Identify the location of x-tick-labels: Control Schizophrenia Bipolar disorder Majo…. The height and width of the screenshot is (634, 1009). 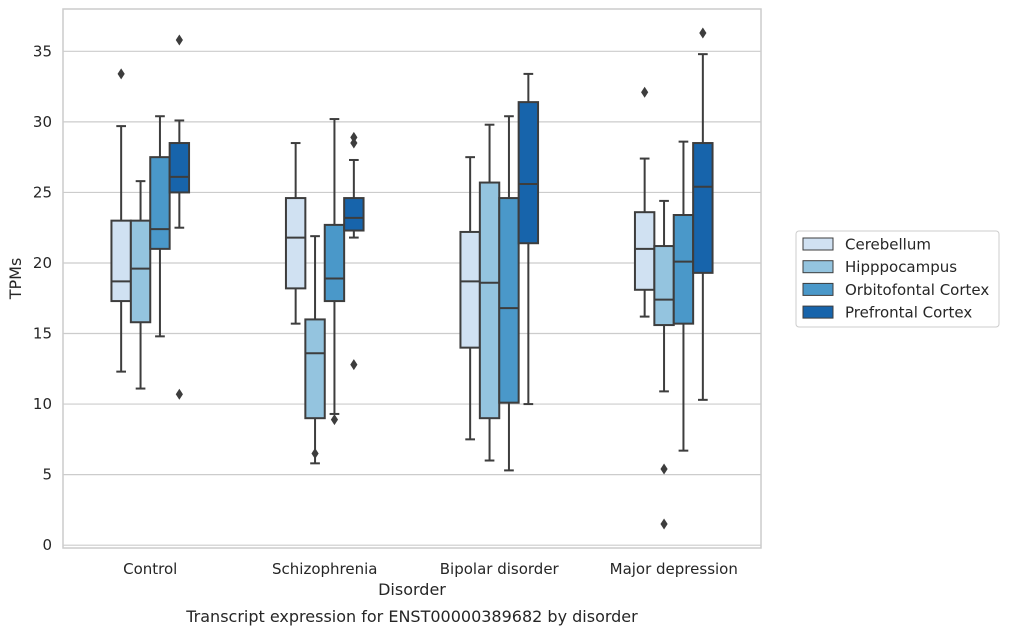
(430, 569).